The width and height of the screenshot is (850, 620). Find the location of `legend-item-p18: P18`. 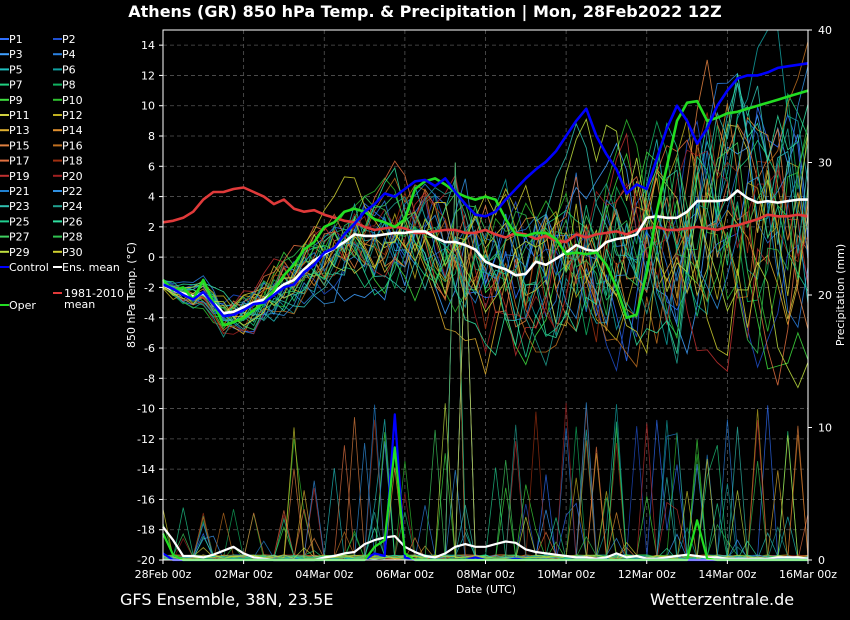

legend-item-p18: P18 is located at coordinates (68, 161).